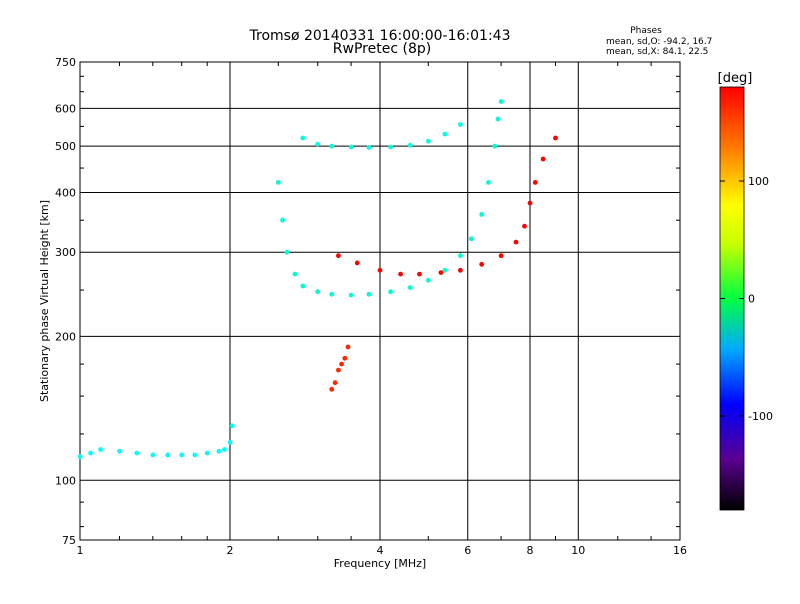 The height and width of the screenshot is (604, 800). Describe the element at coordinates (65, 252) in the screenshot. I see `y-tick-label: 300` at that location.